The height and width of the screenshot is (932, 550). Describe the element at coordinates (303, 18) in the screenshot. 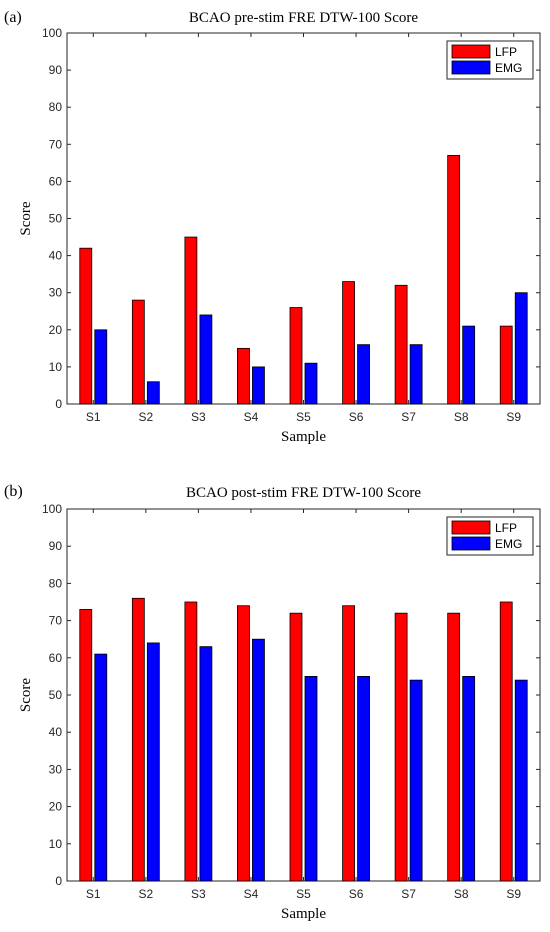

I see `chart-title: BCAO pre-stim FRE DTW-100 Score` at that location.